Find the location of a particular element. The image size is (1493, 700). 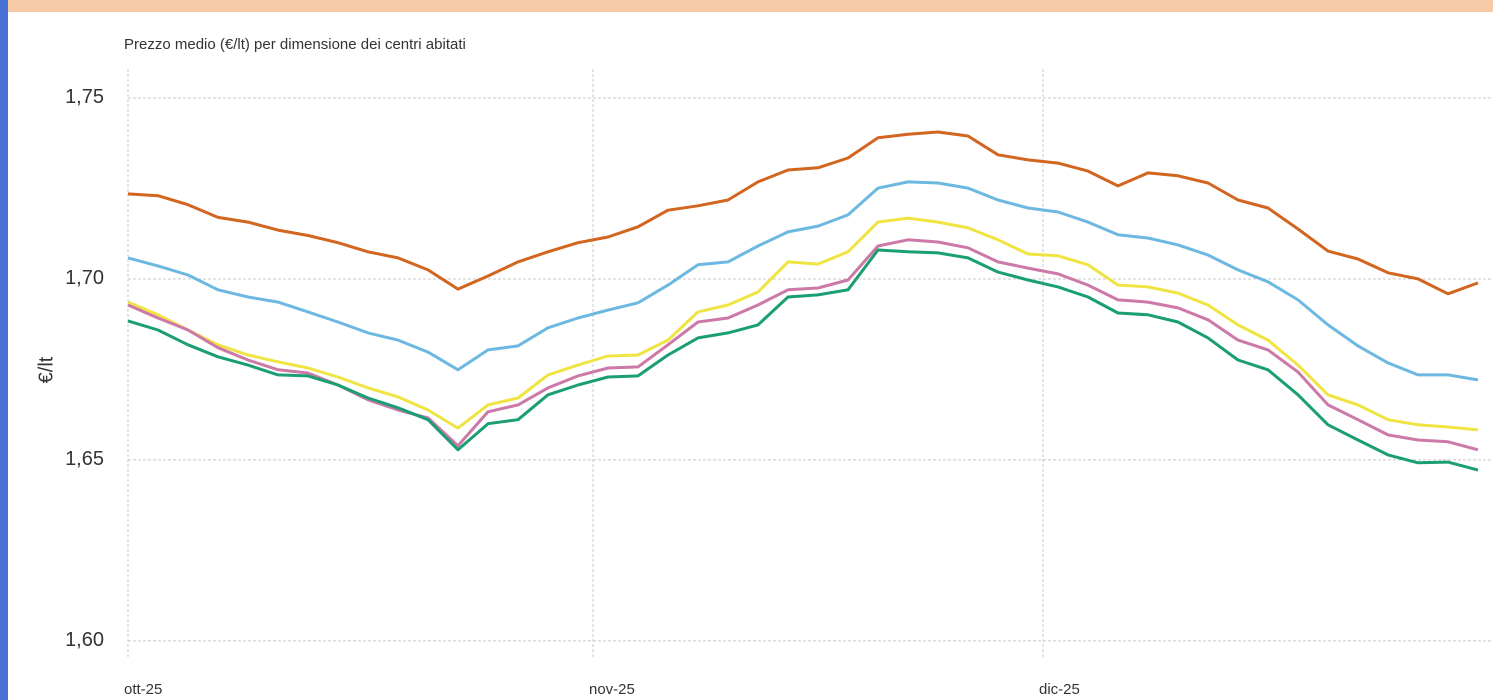

y-tick-label: 1,70 is located at coordinates (84, 278).